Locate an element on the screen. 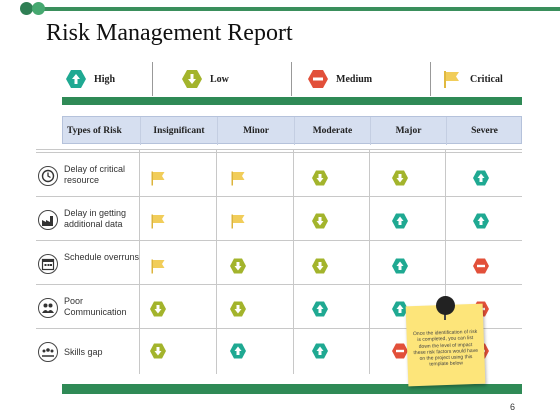  top-accent-line is located at coordinates (300, 9).